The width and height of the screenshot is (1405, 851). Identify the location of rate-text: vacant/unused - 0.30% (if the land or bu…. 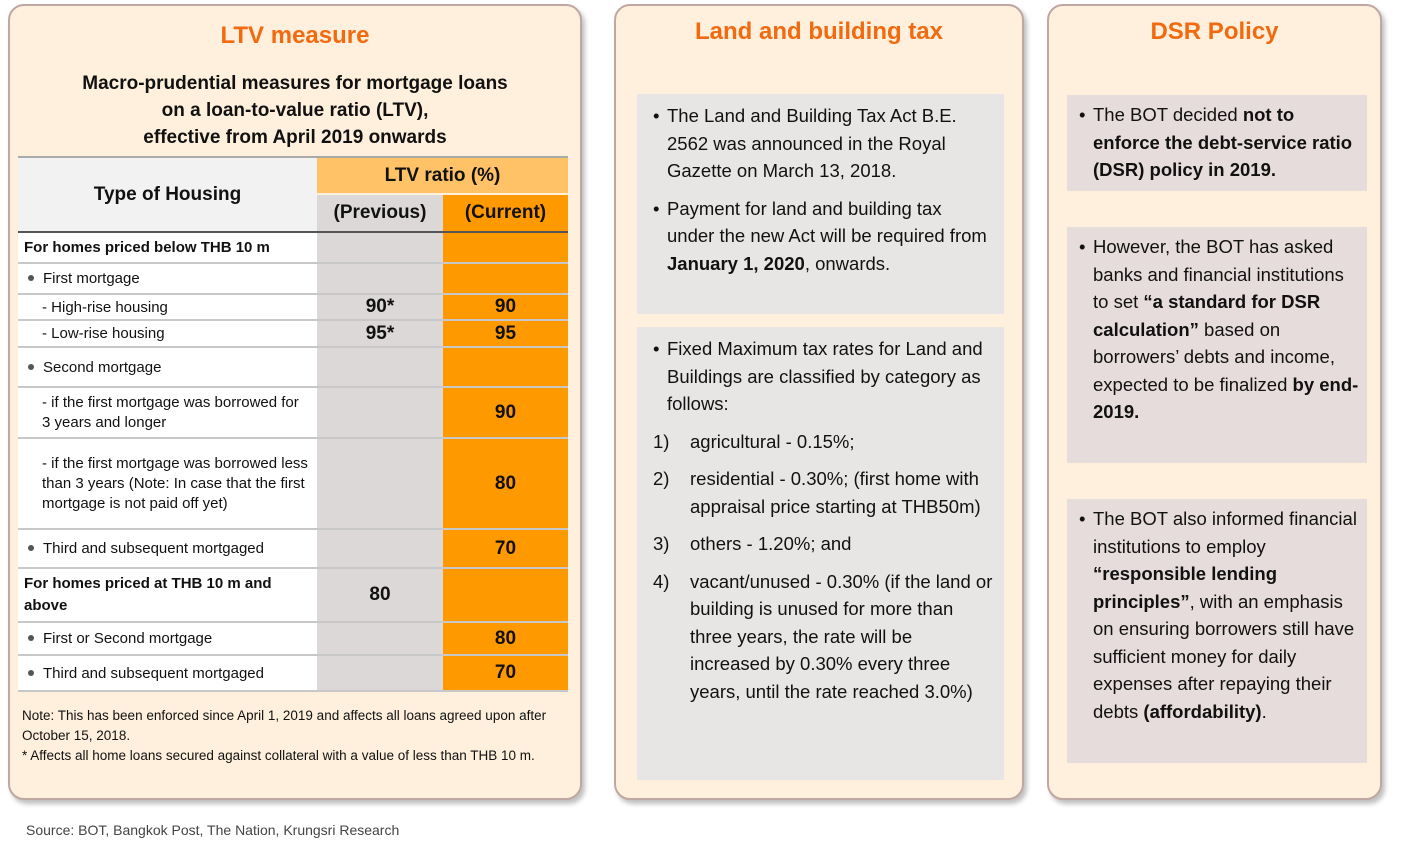
(841, 636).